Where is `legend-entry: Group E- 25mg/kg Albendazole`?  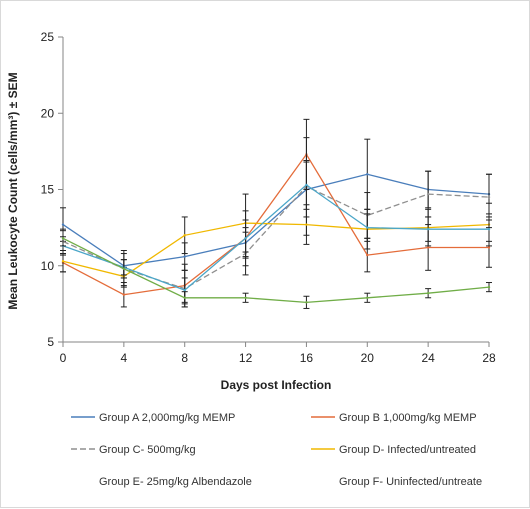 legend-entry: Group E- 25mg/kg Albendazole is located at coordinates (175, 482).